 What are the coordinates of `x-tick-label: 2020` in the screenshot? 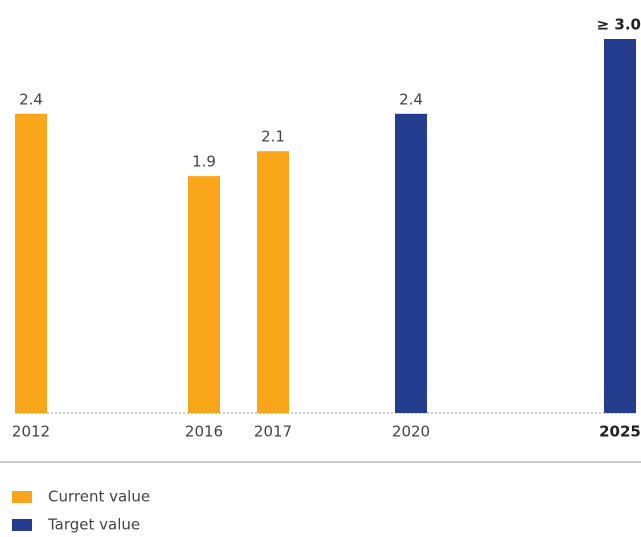 It's located at (411, 432).